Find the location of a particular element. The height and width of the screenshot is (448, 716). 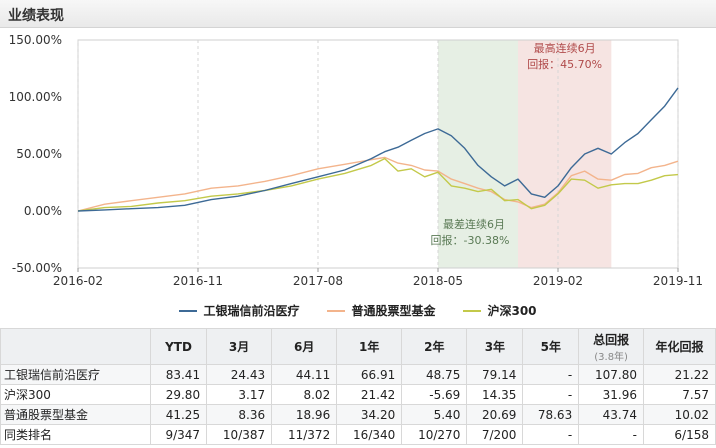

table-cell: 34.20 is located at coordinates (369, 414).